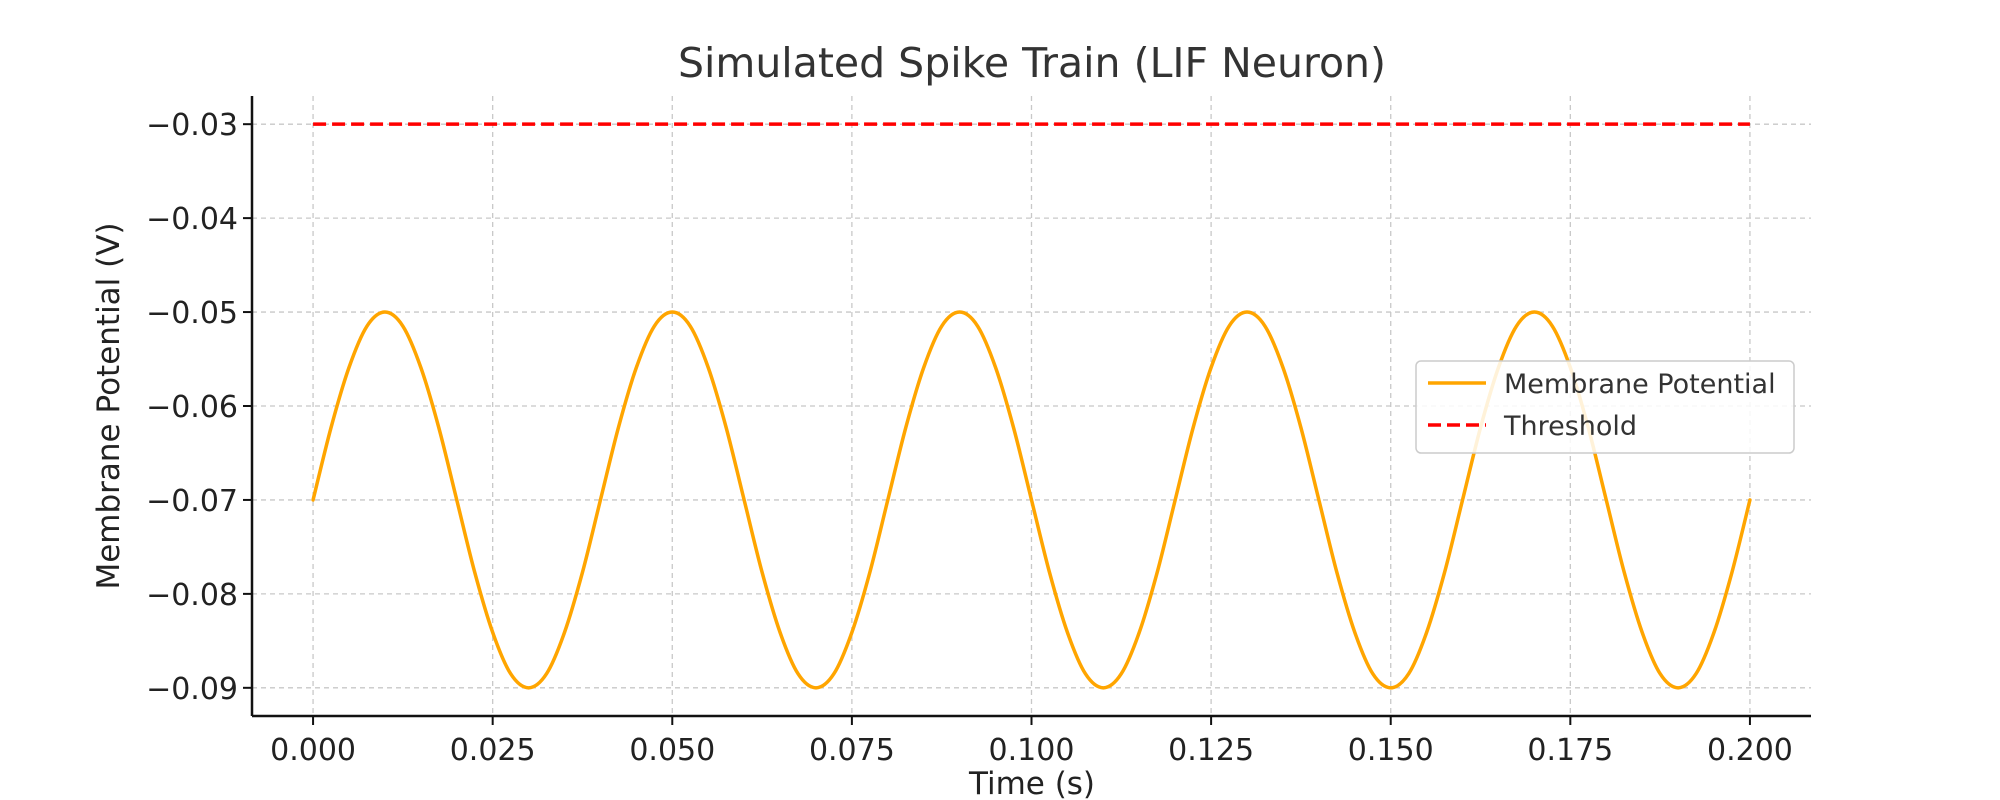 The width and height of the screenshot is (2000, 800). What do you see at coordinates (1750, 750) in the screenshot?
I see `x-tick-label: 0.200` at bounding box center [1750, 750].